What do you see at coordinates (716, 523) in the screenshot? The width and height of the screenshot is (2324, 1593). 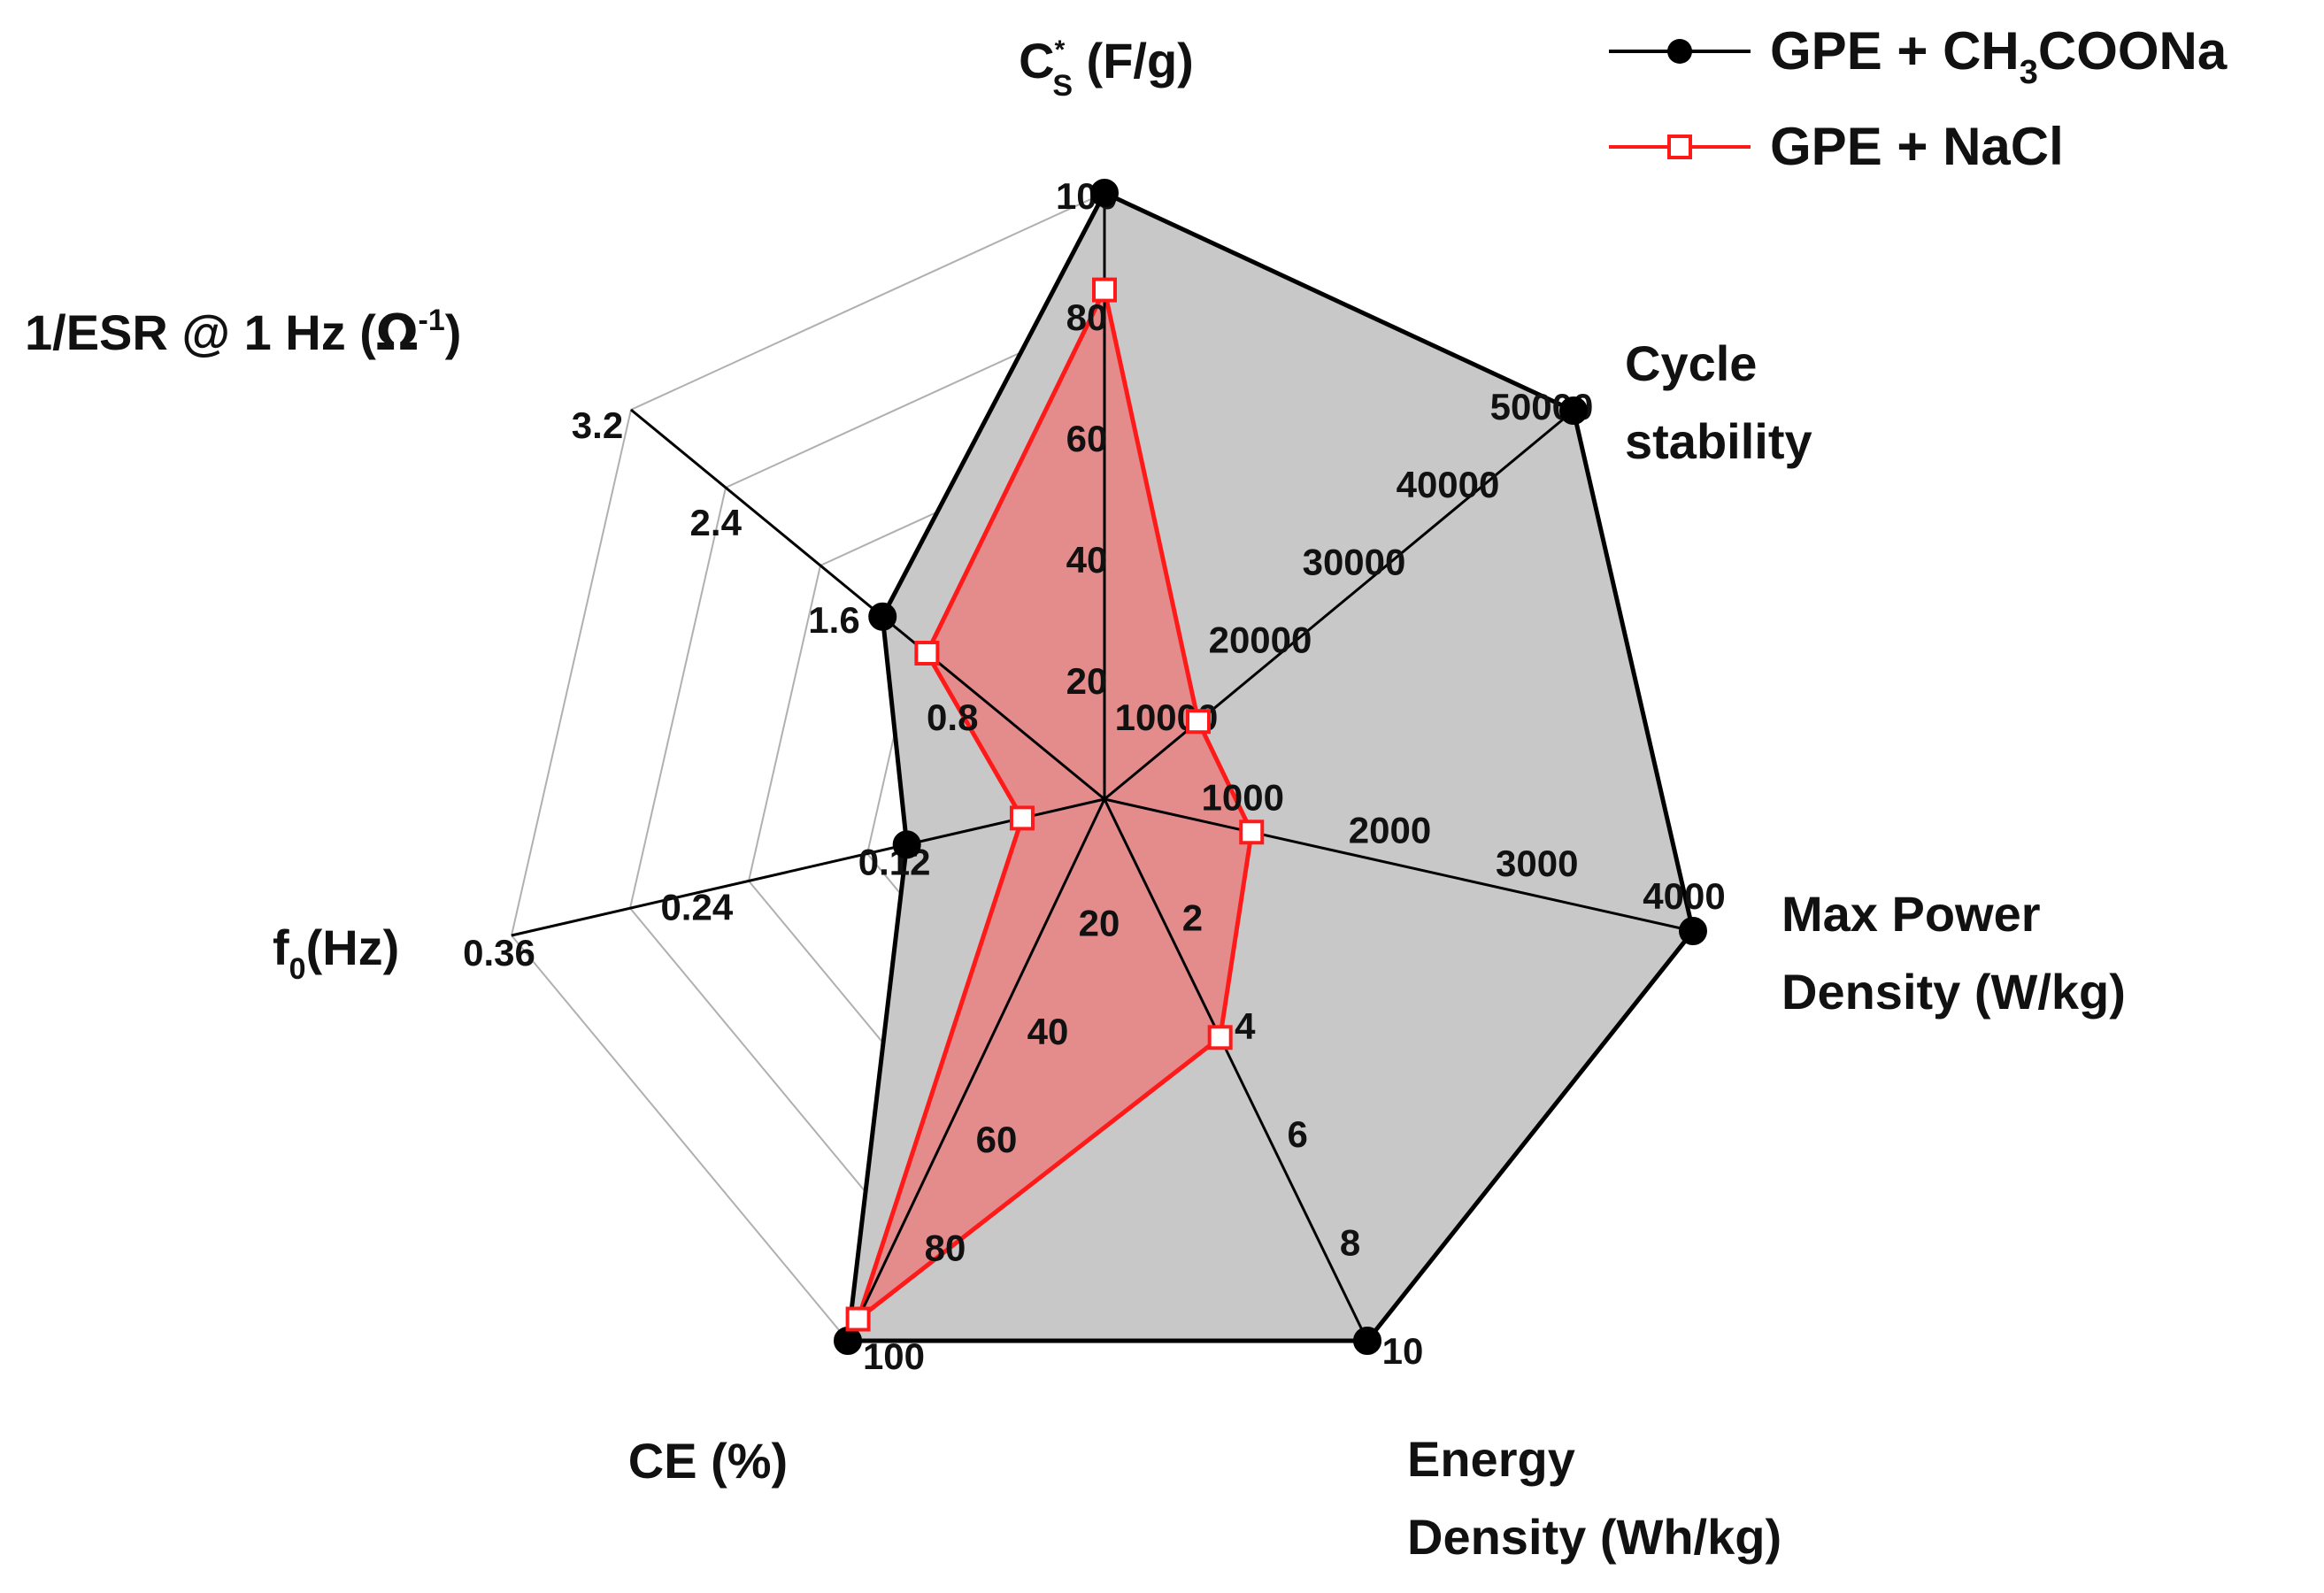 I see `tick-label-esr: 2.4` at bounding box center [716, 523].